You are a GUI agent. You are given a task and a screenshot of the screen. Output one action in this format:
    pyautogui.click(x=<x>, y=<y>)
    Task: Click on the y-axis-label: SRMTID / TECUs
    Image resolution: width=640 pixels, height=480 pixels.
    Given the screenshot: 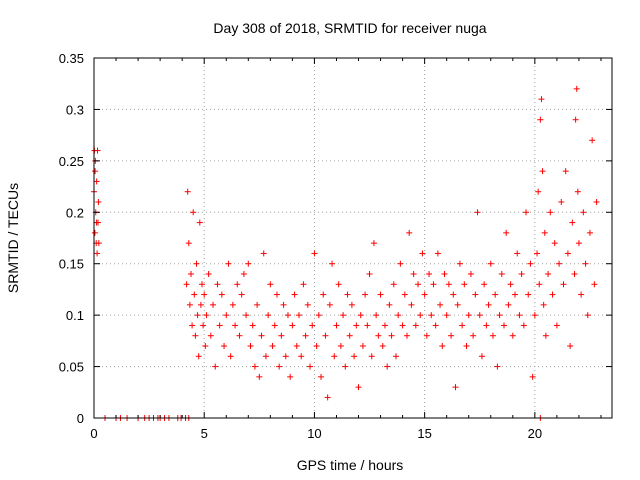 What is the action you would take?
    pyautogui.click(x=13, y=238)
    